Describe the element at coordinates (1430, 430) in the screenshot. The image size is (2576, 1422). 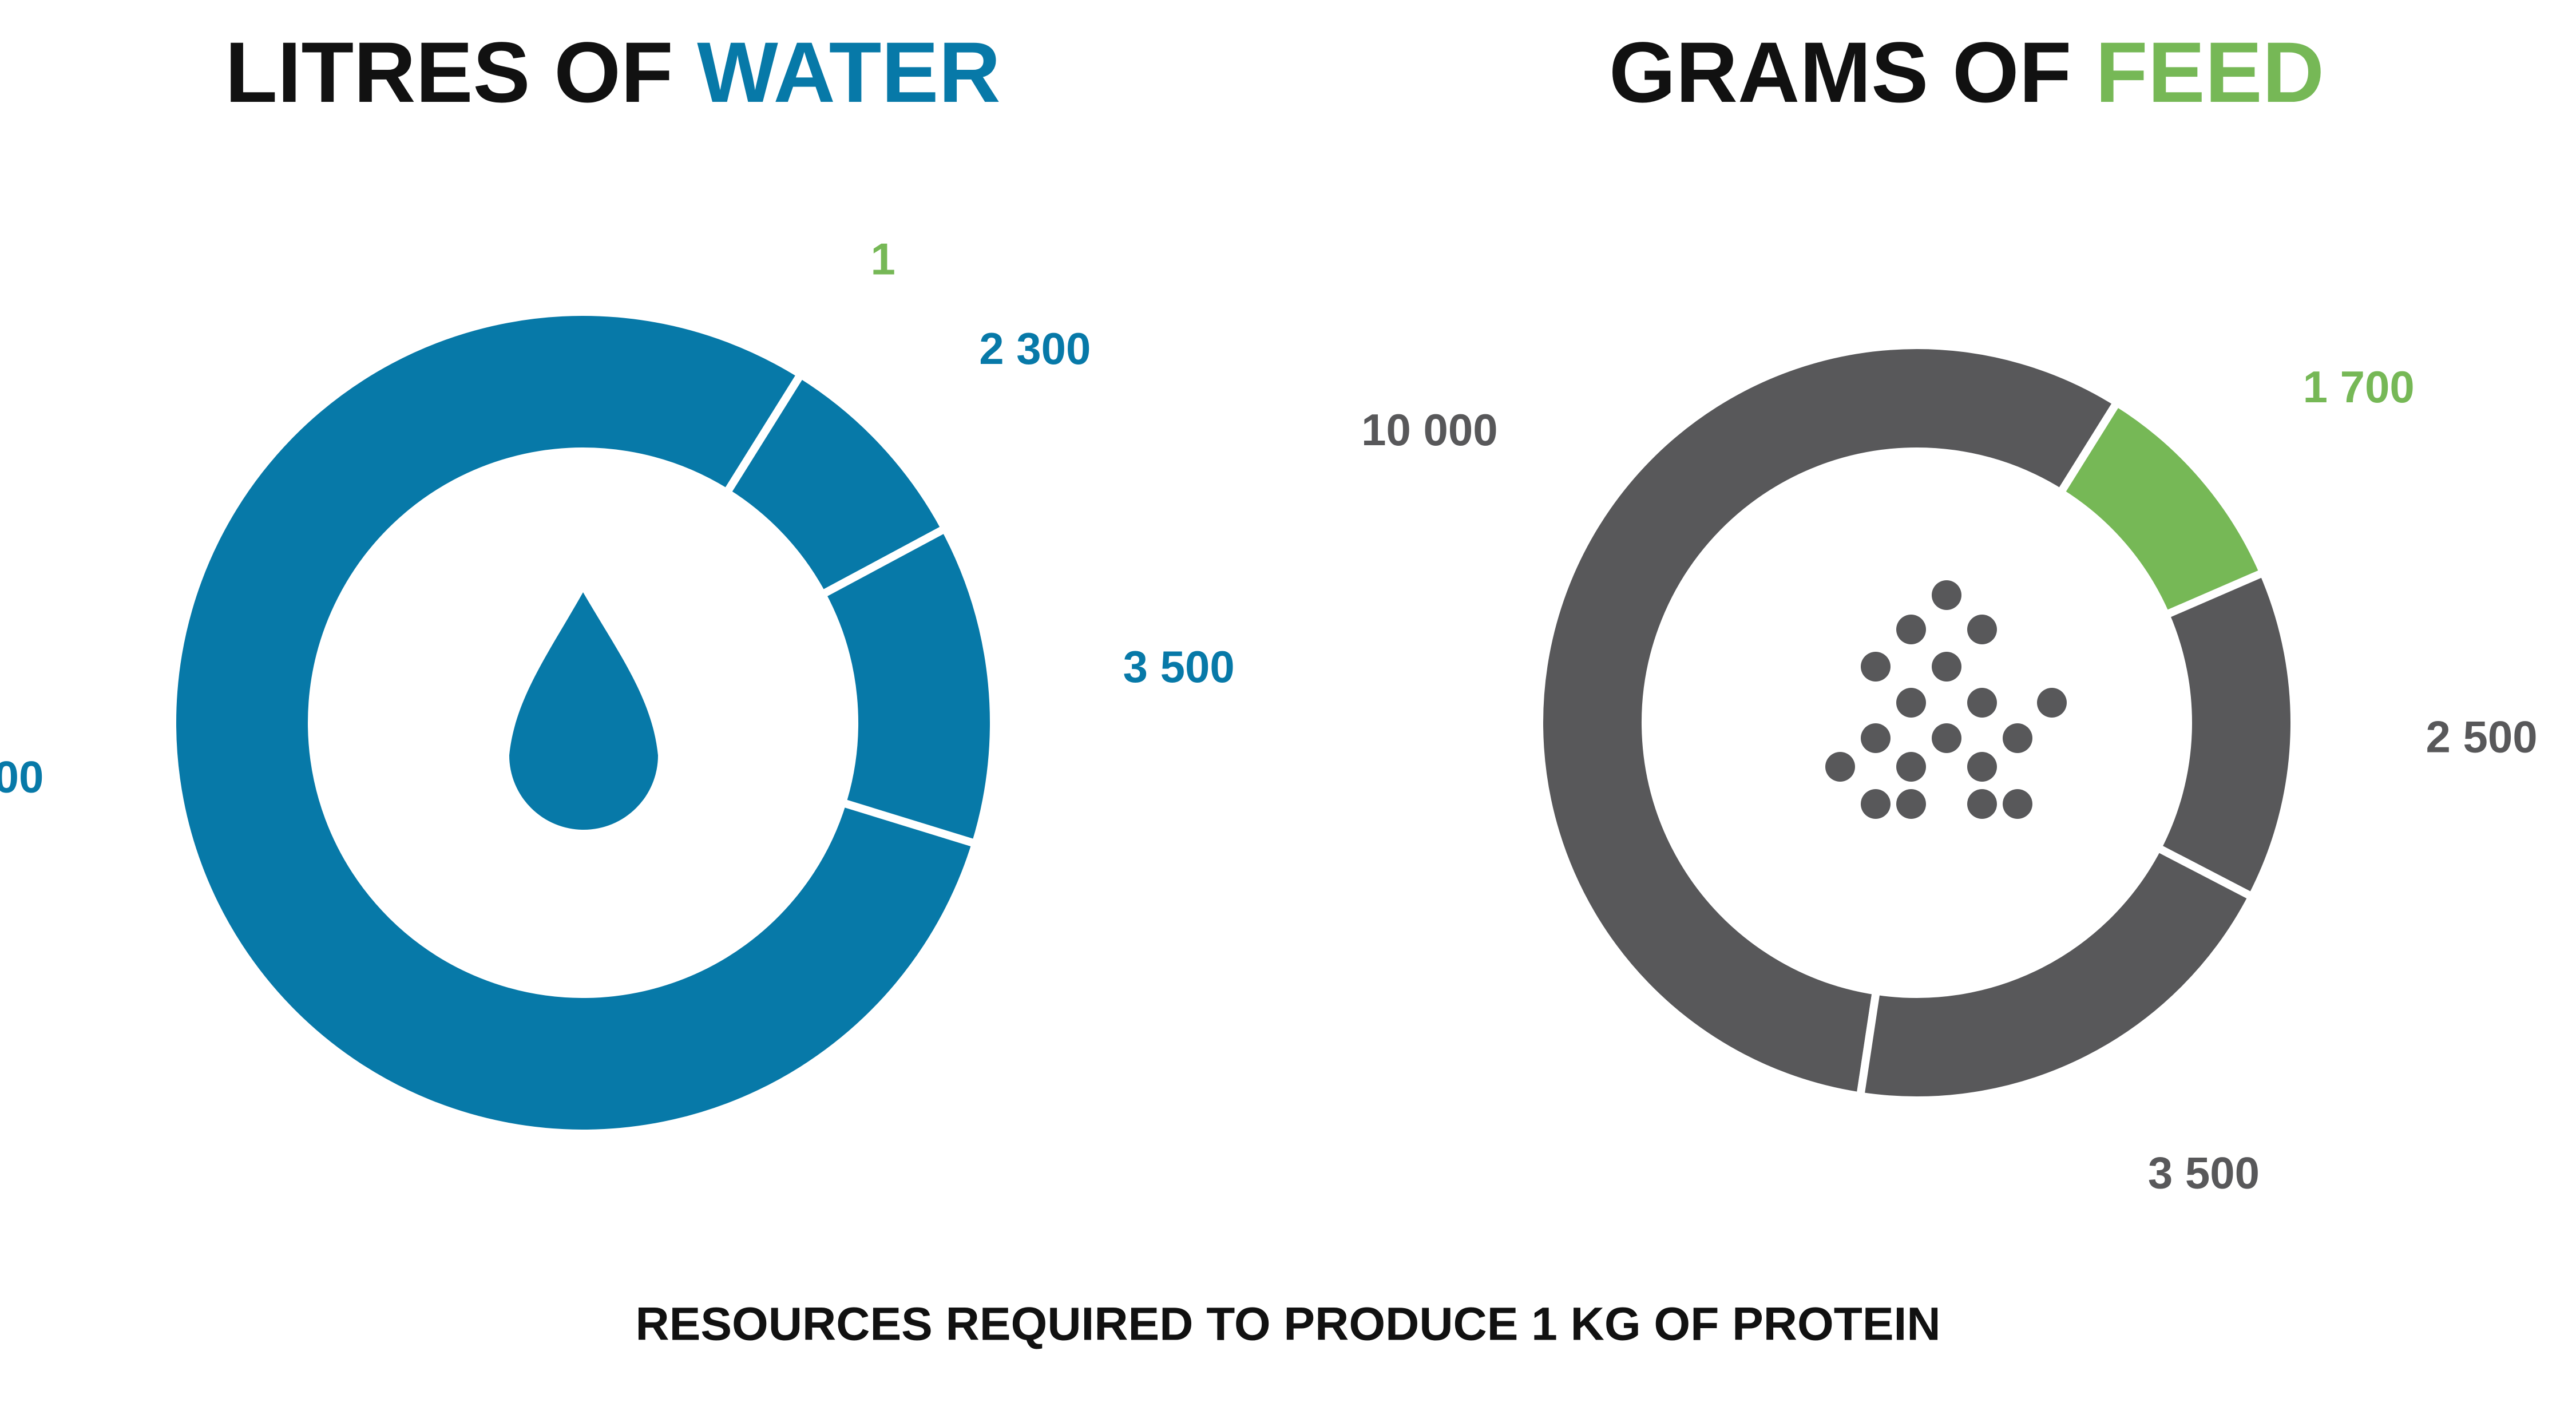
I see `value-label: 10 000` at that location.